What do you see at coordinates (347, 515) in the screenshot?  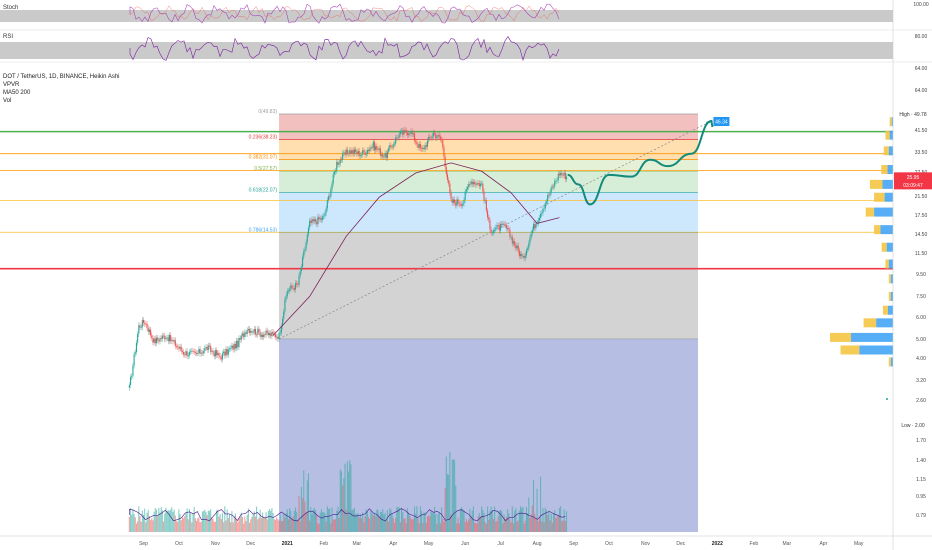 I see `volume-ma-line` at bounding box center [347, 515].